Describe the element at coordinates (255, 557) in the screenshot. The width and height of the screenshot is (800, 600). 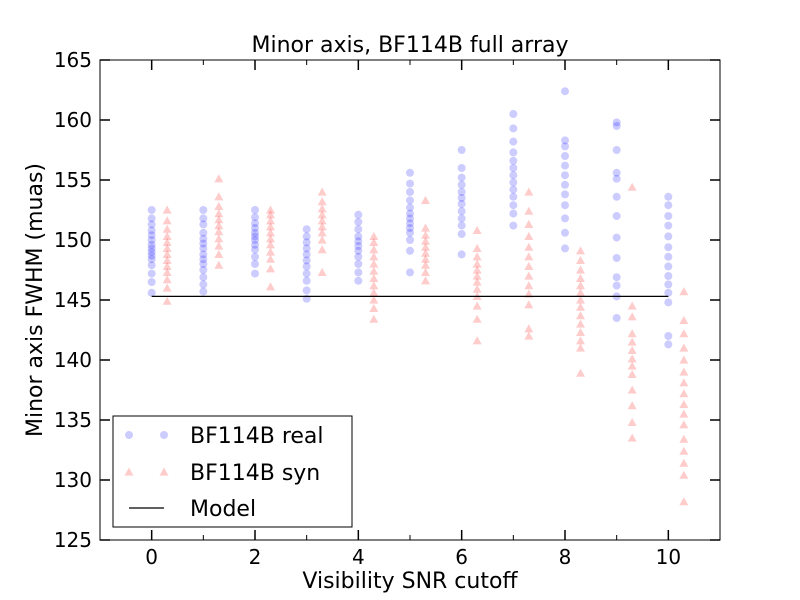
I see `x-tick-label: 2` at that location.